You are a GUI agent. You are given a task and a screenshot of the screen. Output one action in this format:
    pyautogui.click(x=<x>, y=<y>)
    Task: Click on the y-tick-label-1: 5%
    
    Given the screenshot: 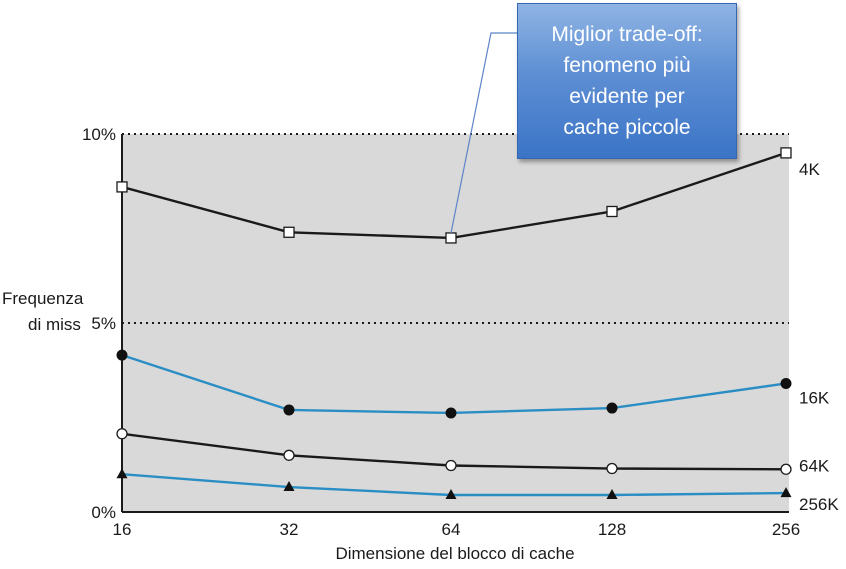 What is the action you would take?
    pyautogui.click(x=103, y=323)
    